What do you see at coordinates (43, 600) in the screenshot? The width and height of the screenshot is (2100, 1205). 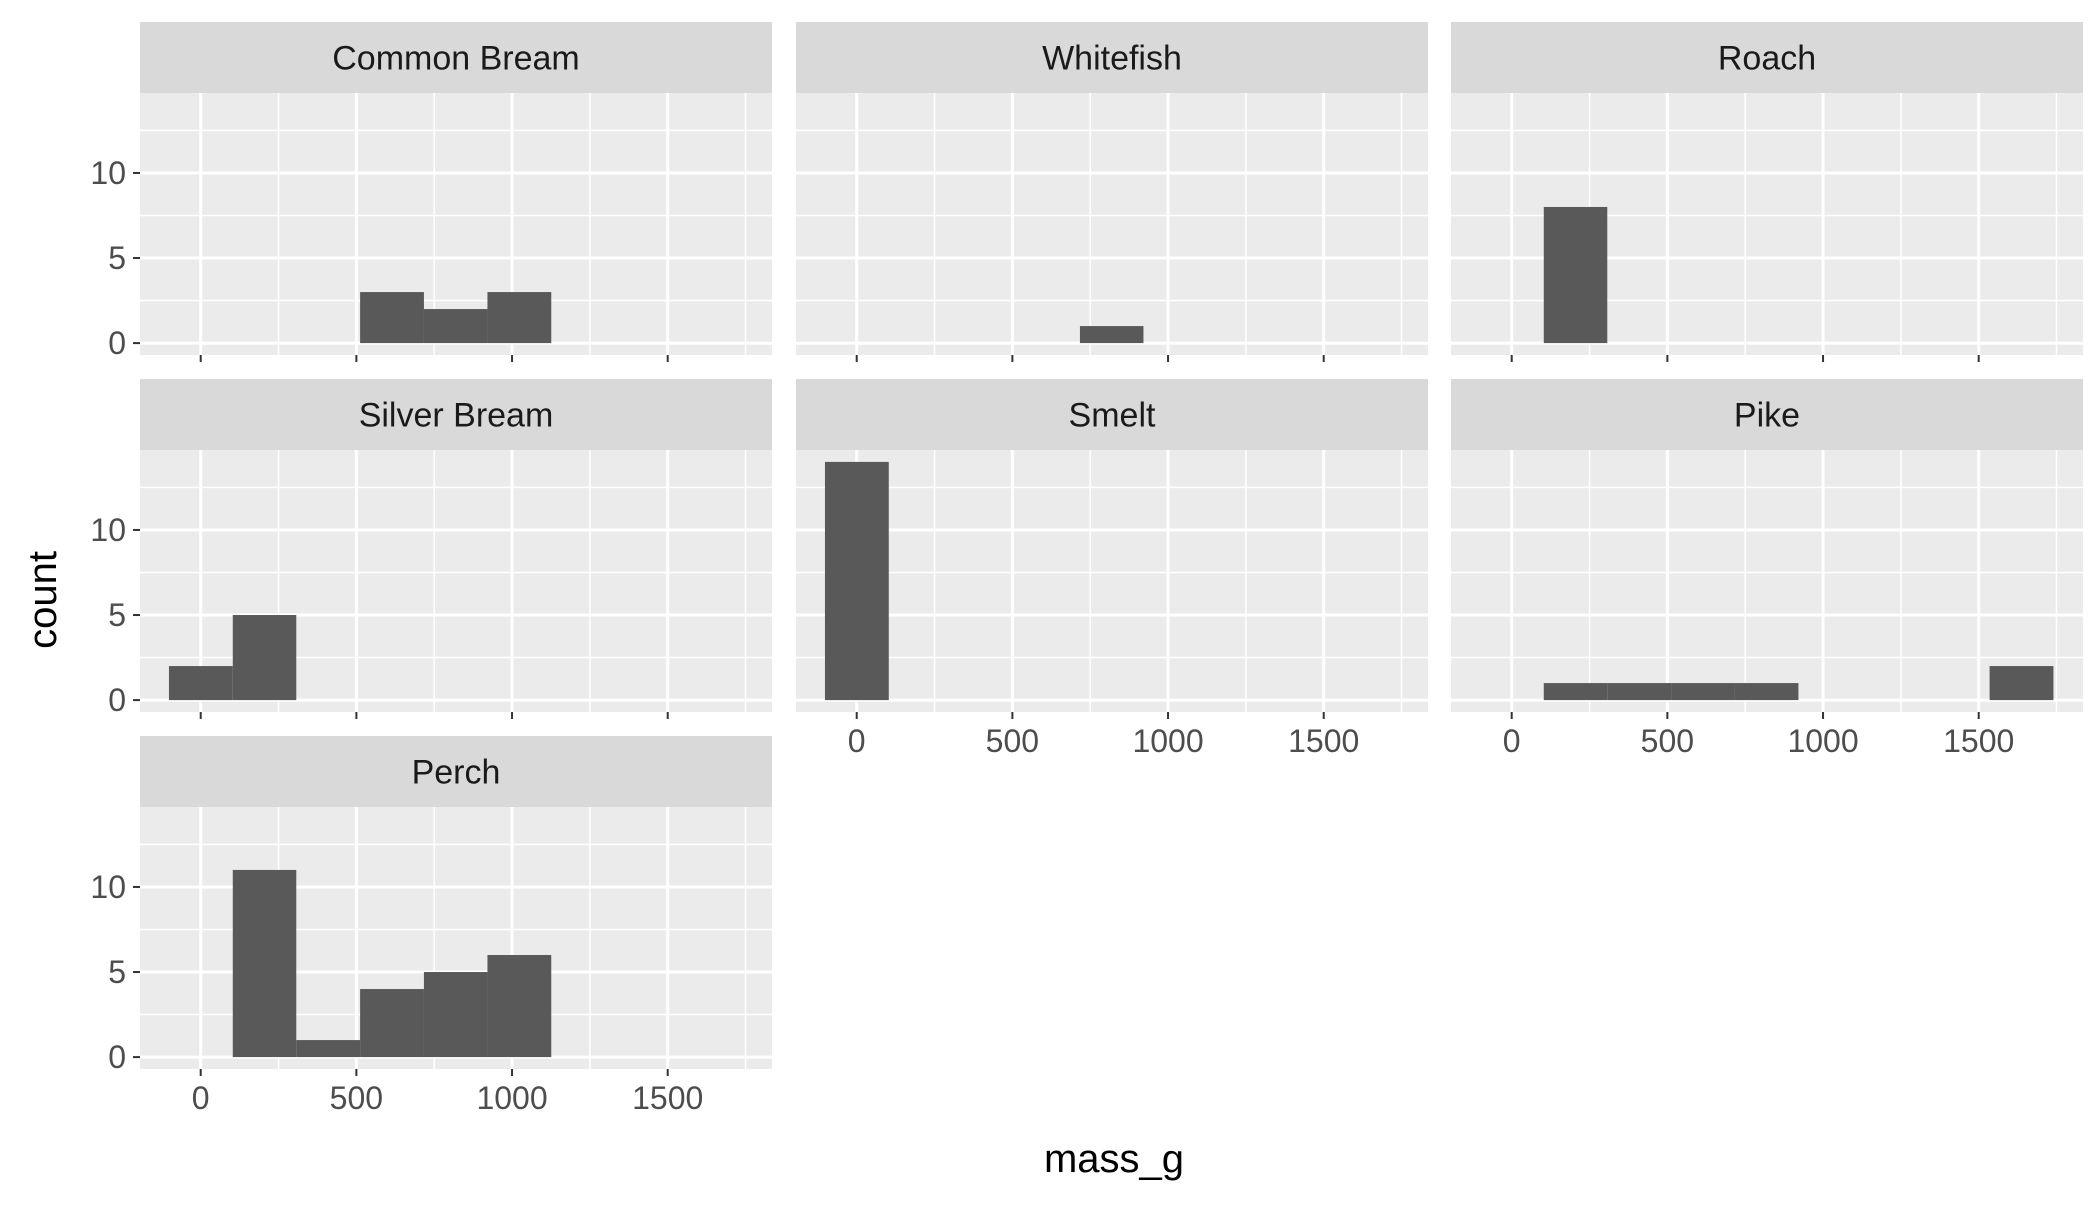 I see `y-axis-title: count` at bounding box center [43, 600].